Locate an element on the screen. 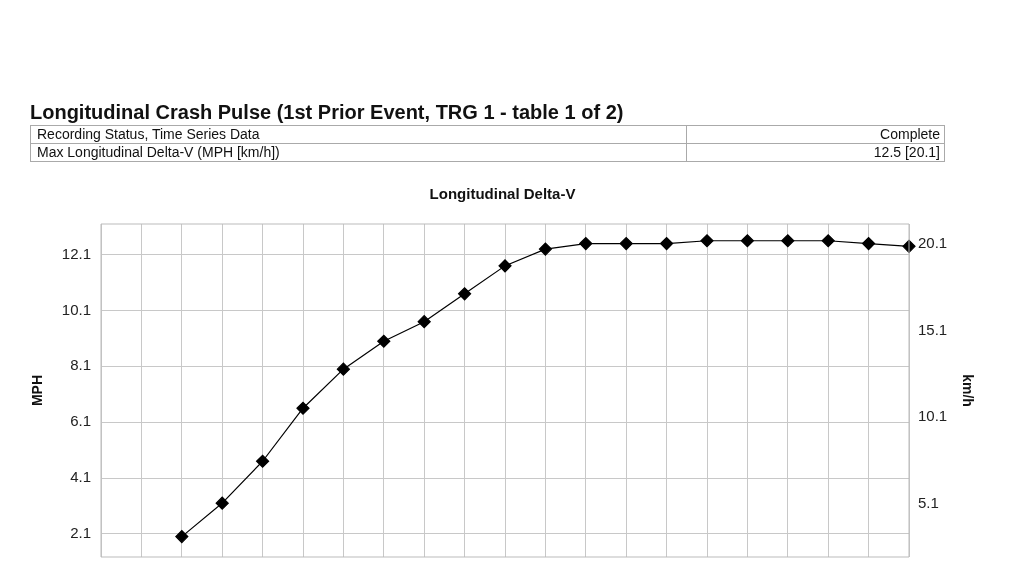 The image size is (1024, 576). y2-axis-title: km/h is located at coordinates (967, 390).